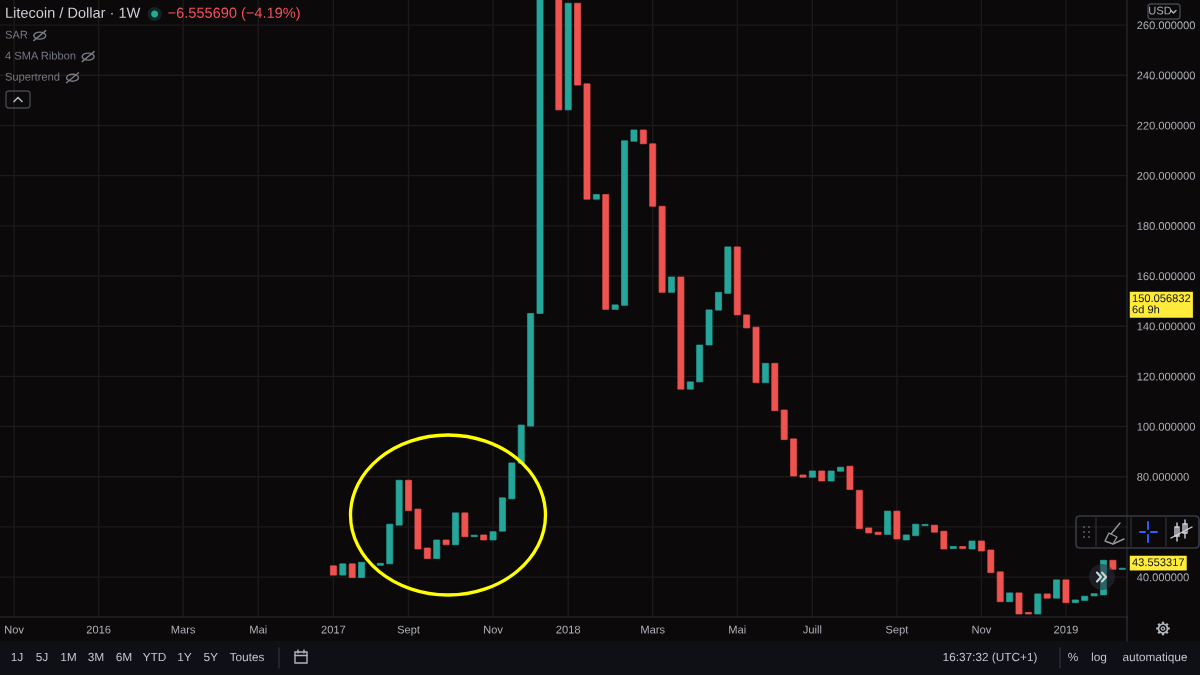 The image size is (1200, 675). I want to click on chart-title: Litecoin / Dollar · 1W, so click(73, 12).